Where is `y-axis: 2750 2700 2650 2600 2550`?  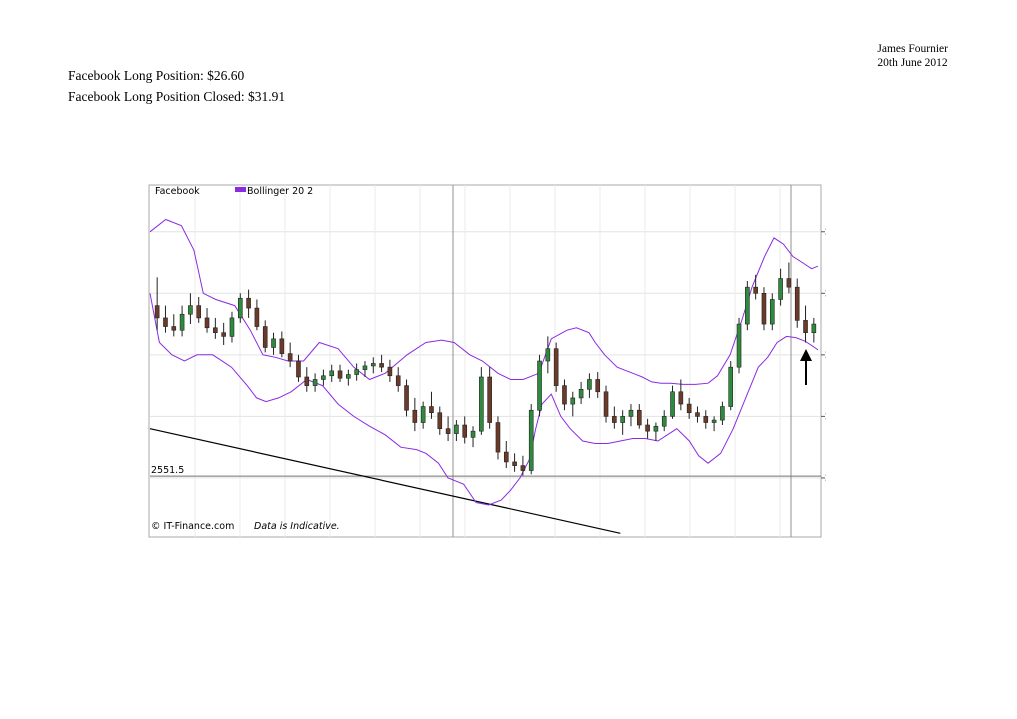
y-axis: 2750 2700 2650 2600 2550 is located at coordinates (823, 355).